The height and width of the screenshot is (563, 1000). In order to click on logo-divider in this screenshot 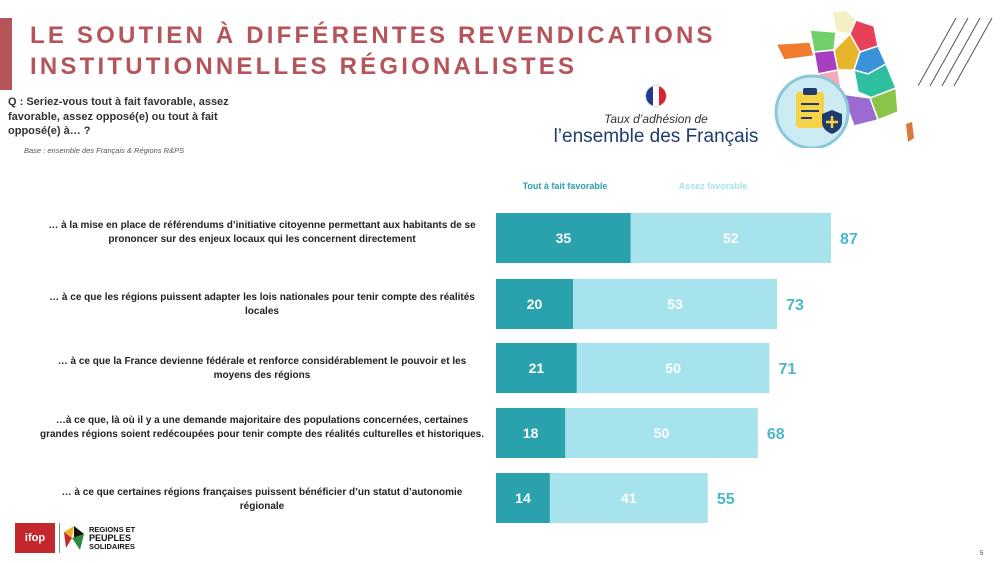, I will do `click(59, 538)`.